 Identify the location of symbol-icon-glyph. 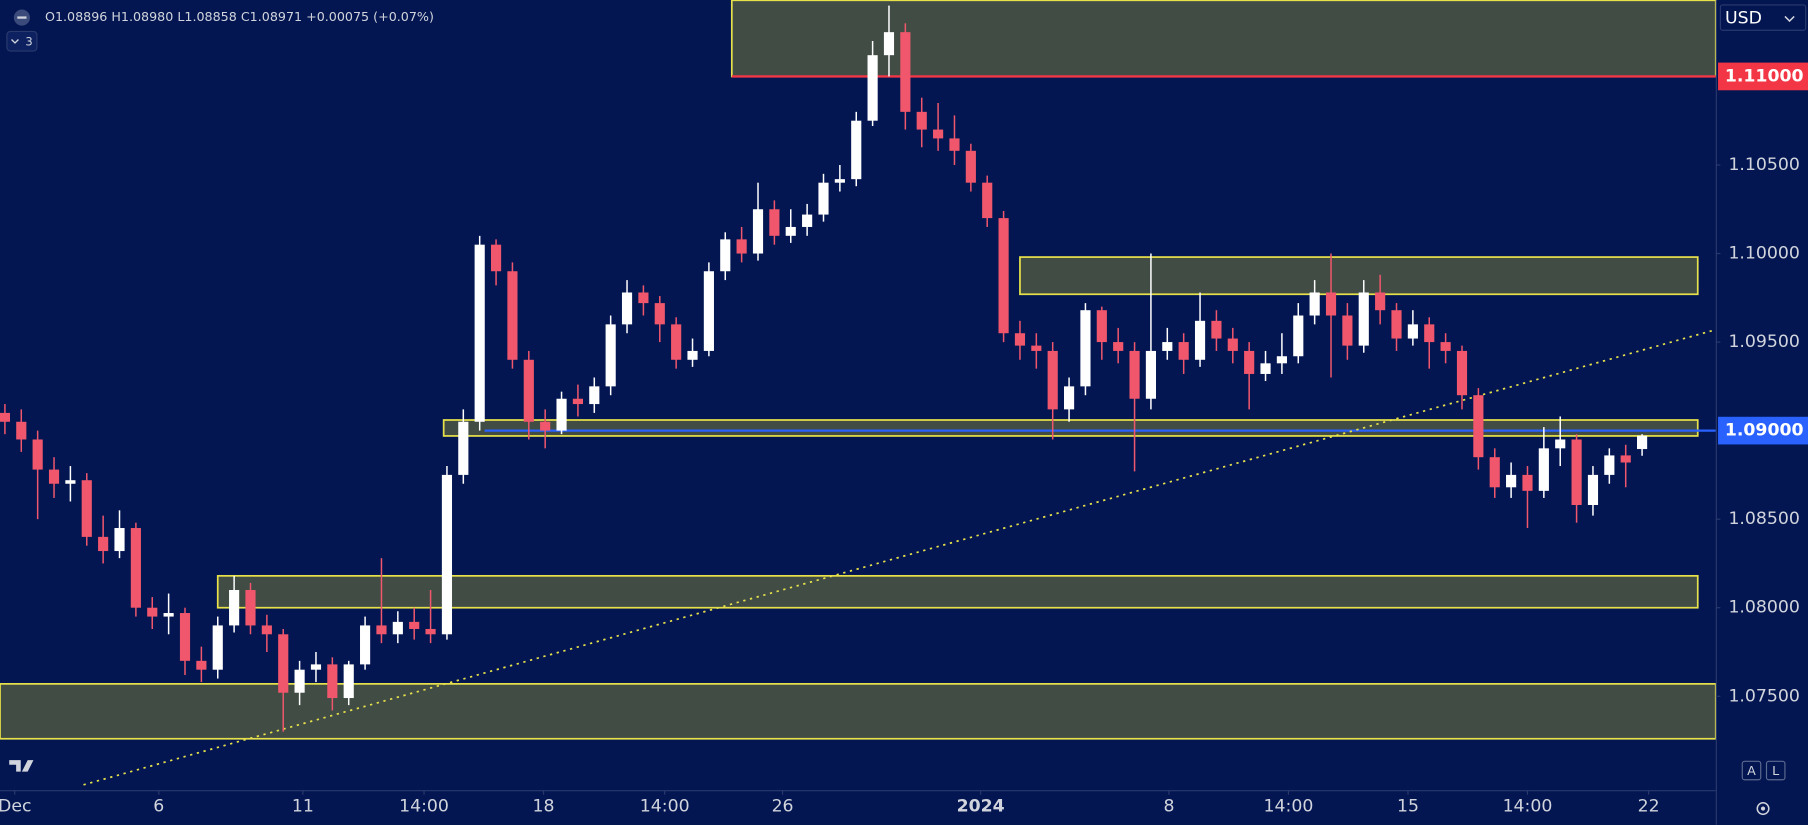
(22, 17).